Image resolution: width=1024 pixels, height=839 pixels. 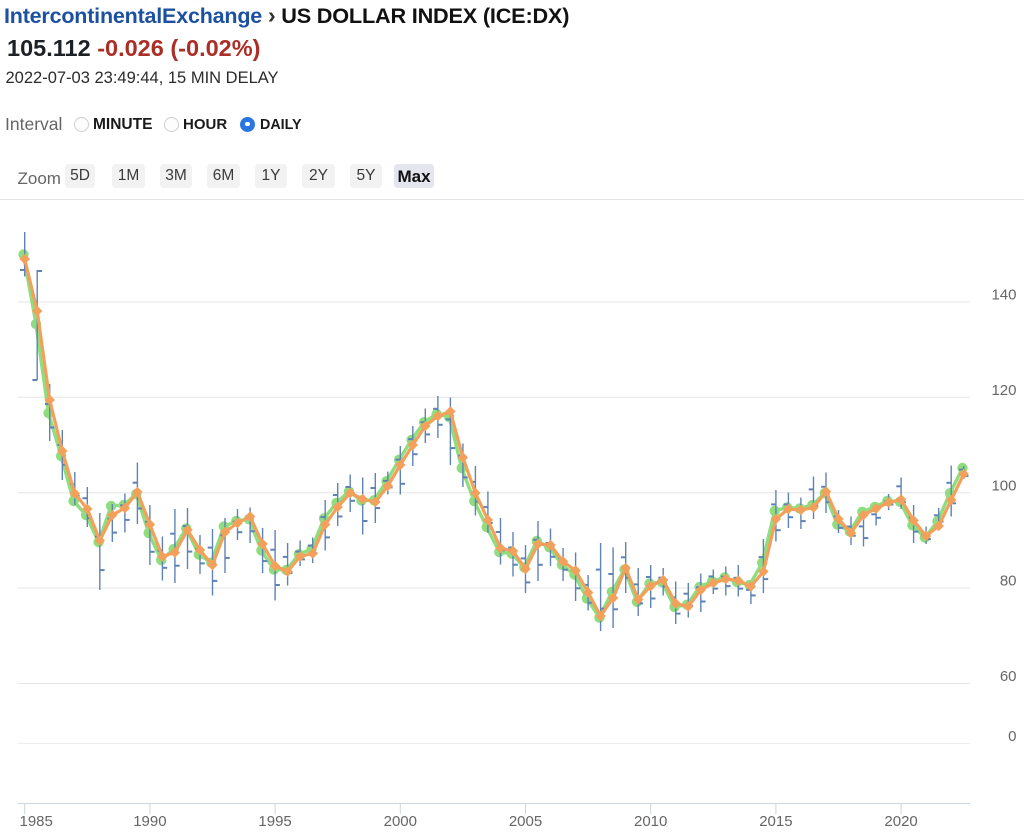 What do you see at coordinates (650, 821) in the screenshot?
I see `svg-text: 2010` at bounding box center [650, 821].